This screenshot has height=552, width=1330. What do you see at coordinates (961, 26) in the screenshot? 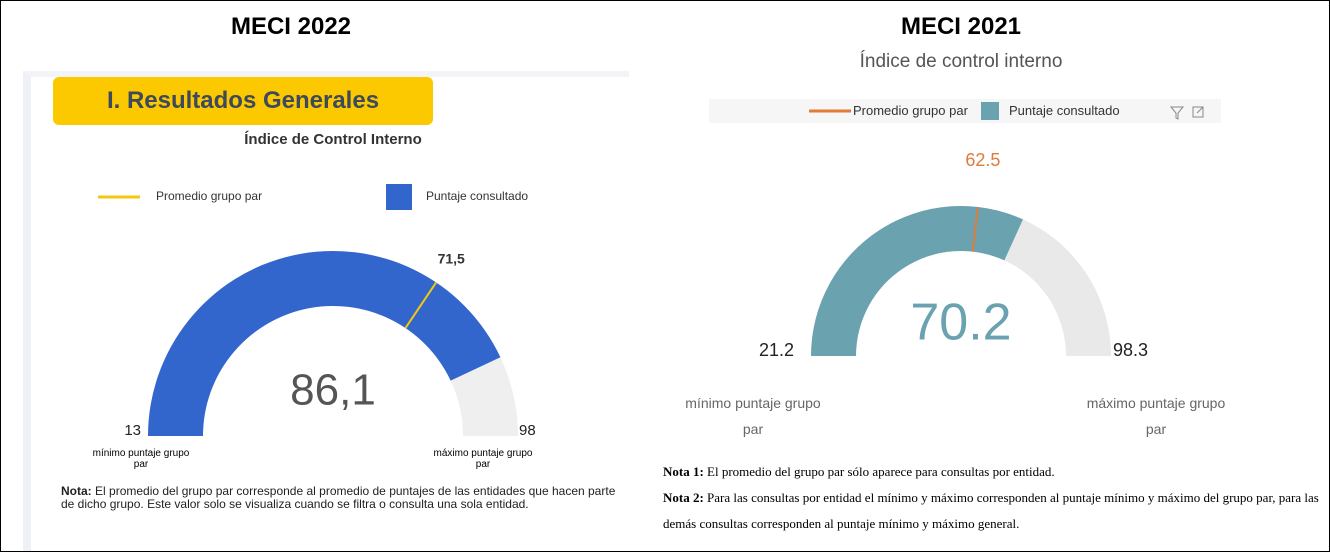
I see `heading: MECI 2021` at bounding box center [961, 26].